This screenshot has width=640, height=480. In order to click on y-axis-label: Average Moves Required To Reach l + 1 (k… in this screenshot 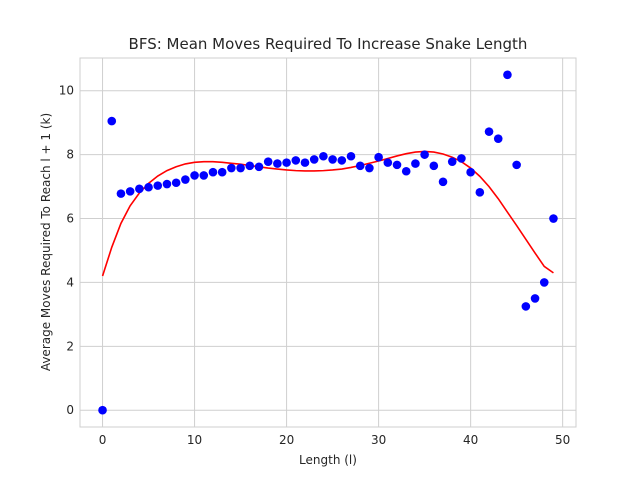, I will do `click(46, 242)`.